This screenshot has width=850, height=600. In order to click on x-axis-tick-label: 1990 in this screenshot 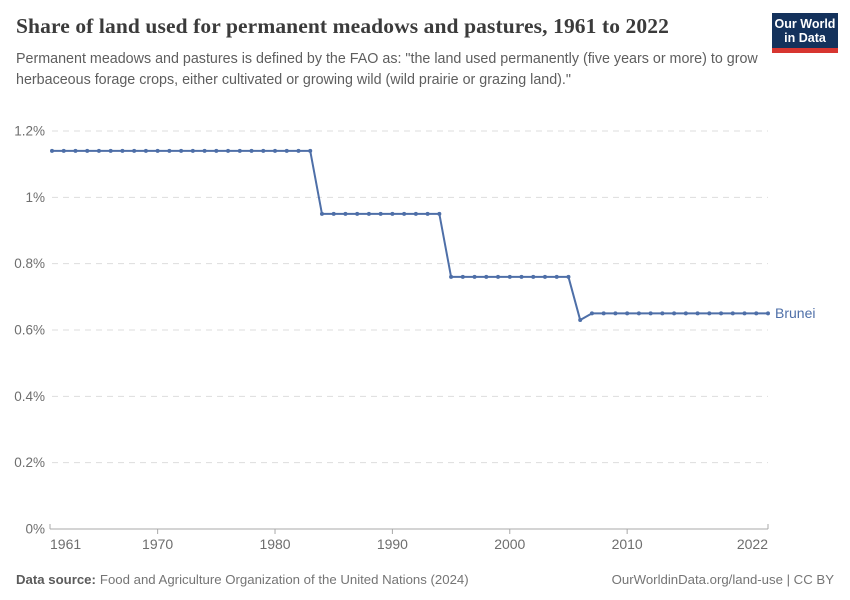, I will do `click(392, 544)`.